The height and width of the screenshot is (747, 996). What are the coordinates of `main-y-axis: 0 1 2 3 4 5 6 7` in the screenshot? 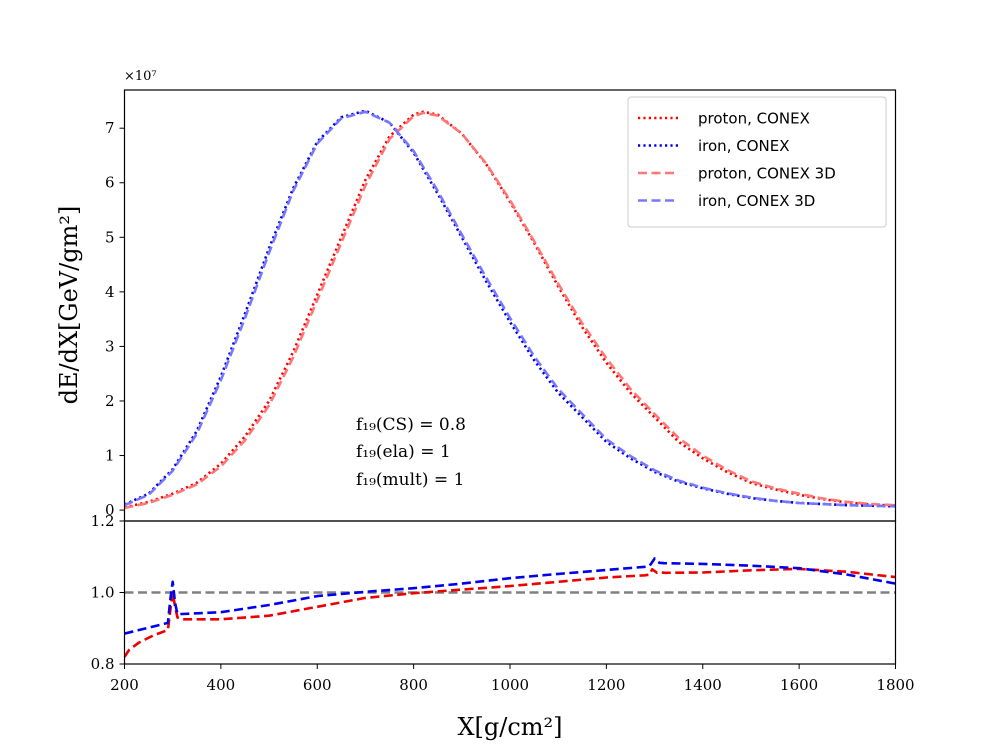 It's located at (115, 319).